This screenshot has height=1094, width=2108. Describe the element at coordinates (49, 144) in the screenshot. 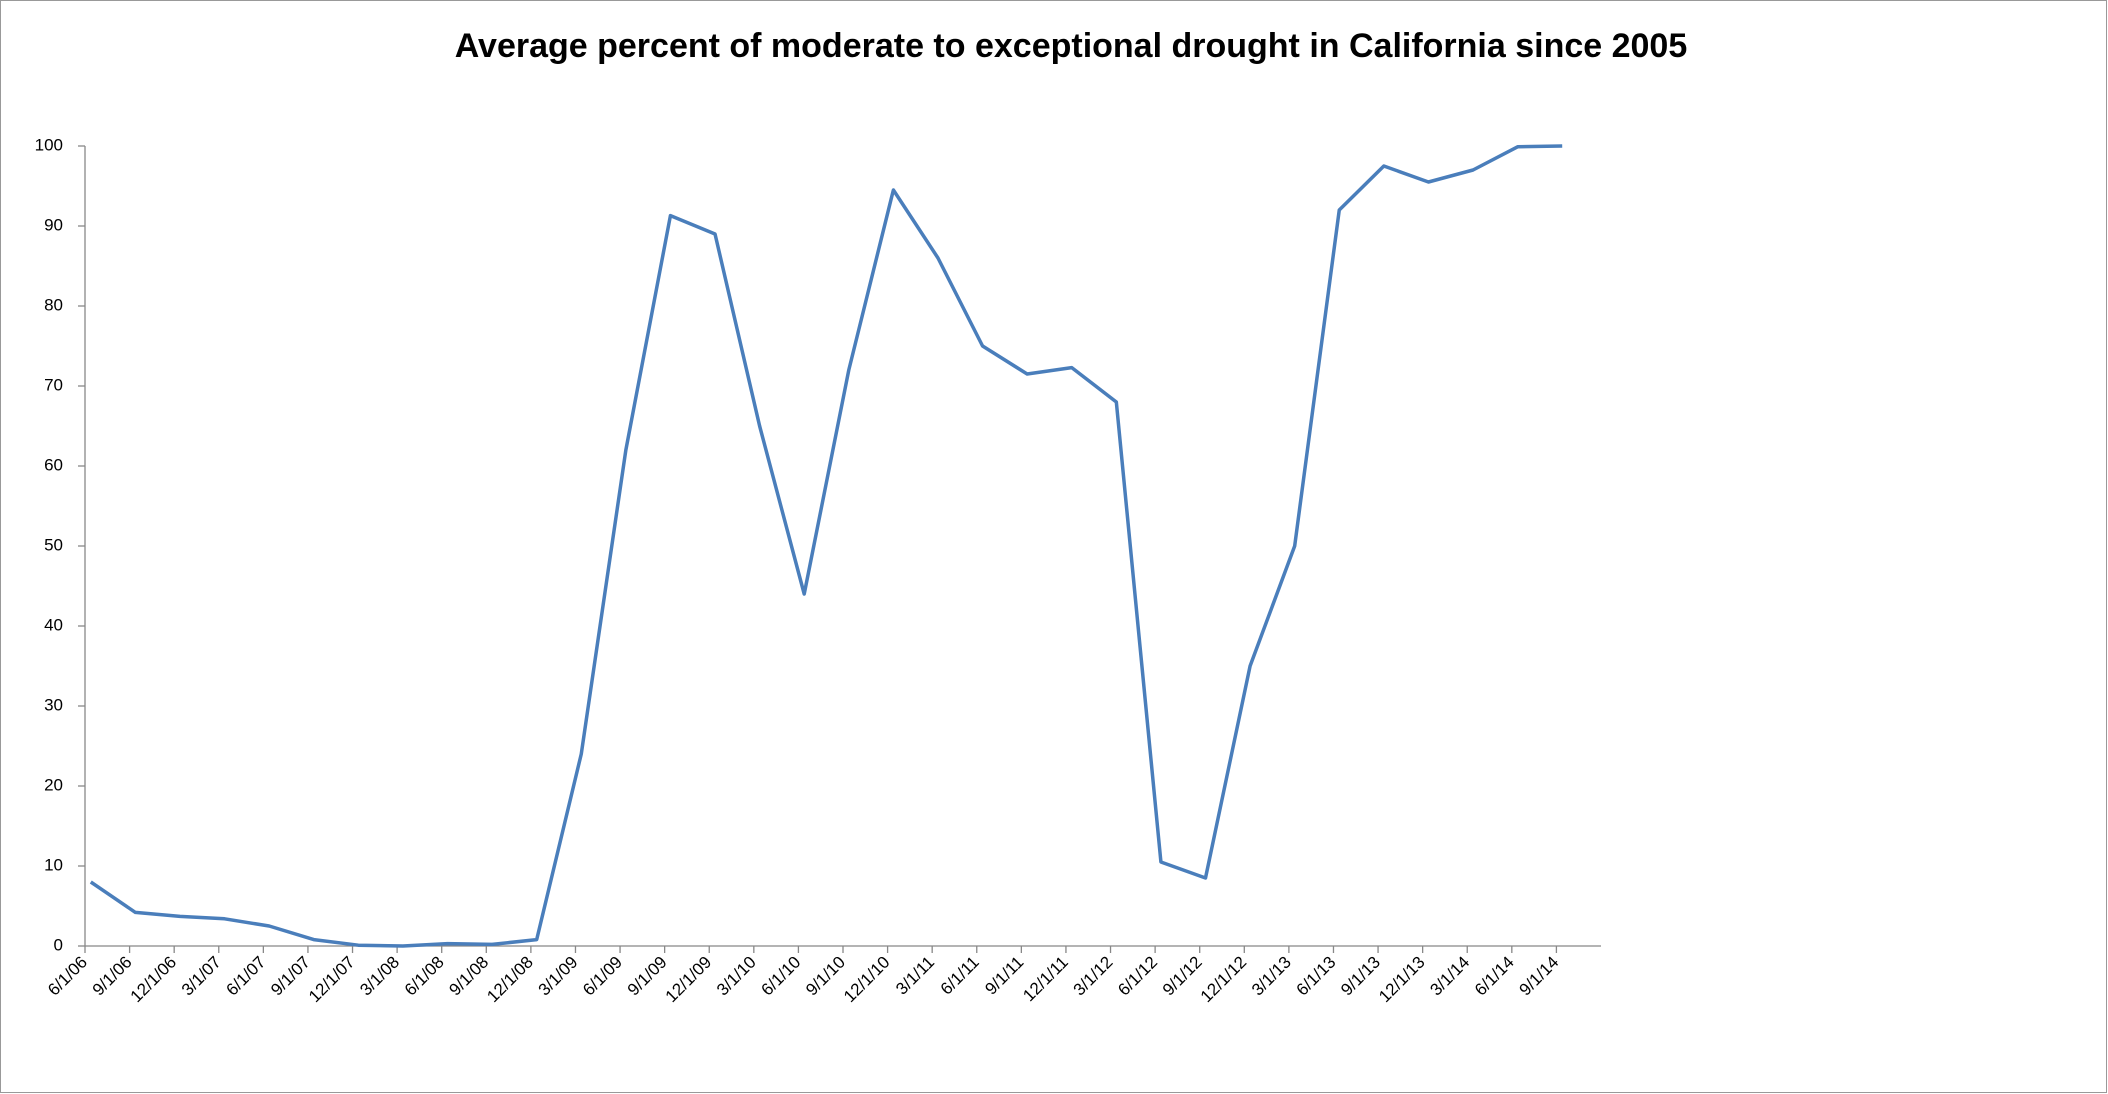

I see `y-tick-label: 100` at that location.